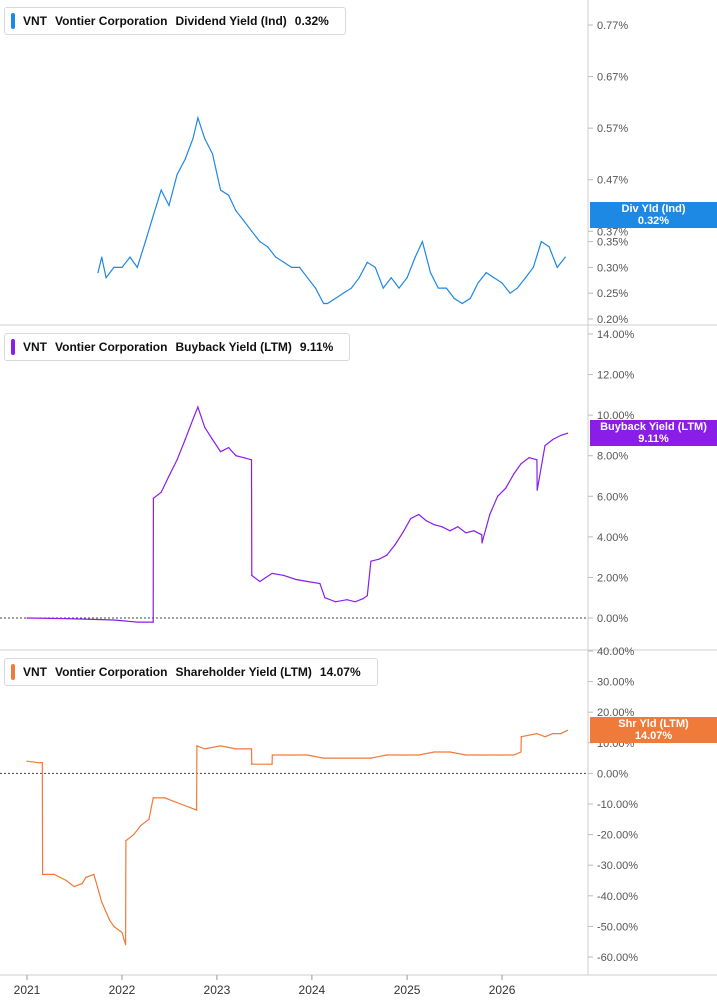 The height and width of the screenshot is (1005, 717). Describe the element at coordinates (217, 990) in the screenshot. I see `x-tick-label: 2023` at that location.